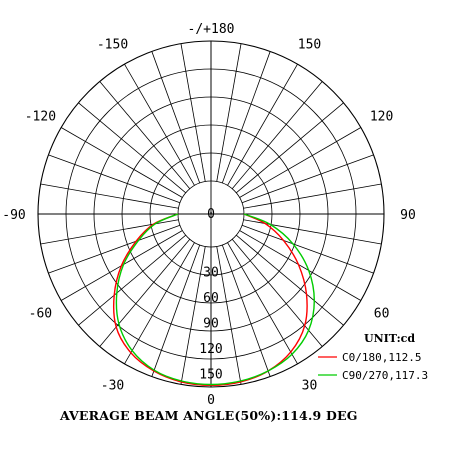  Describe the element at coordinates (210, 349) in the screenshot. I see `radial-tick-label: 120` at that location.